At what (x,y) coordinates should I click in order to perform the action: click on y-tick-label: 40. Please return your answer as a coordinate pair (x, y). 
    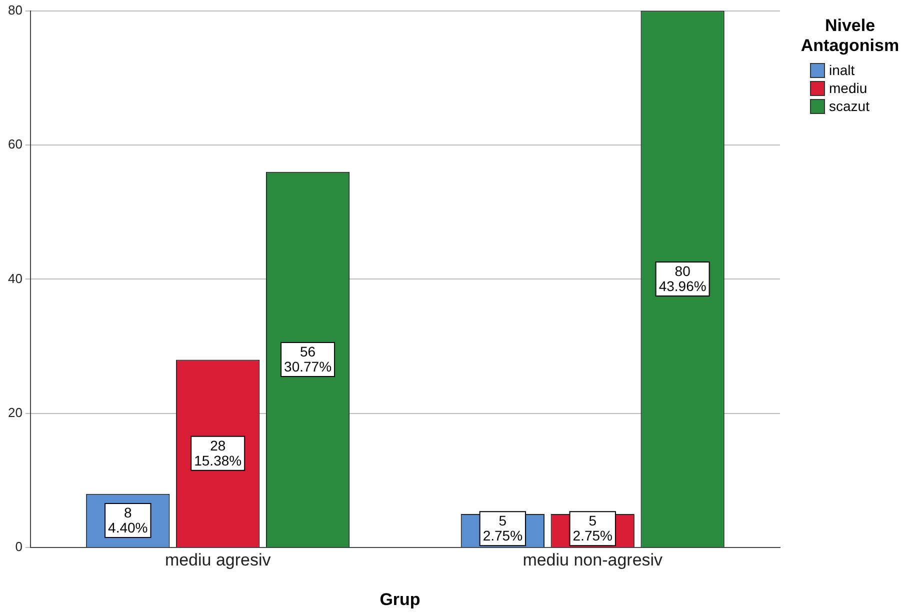
    Looking at the image, I should click on (15, 278).